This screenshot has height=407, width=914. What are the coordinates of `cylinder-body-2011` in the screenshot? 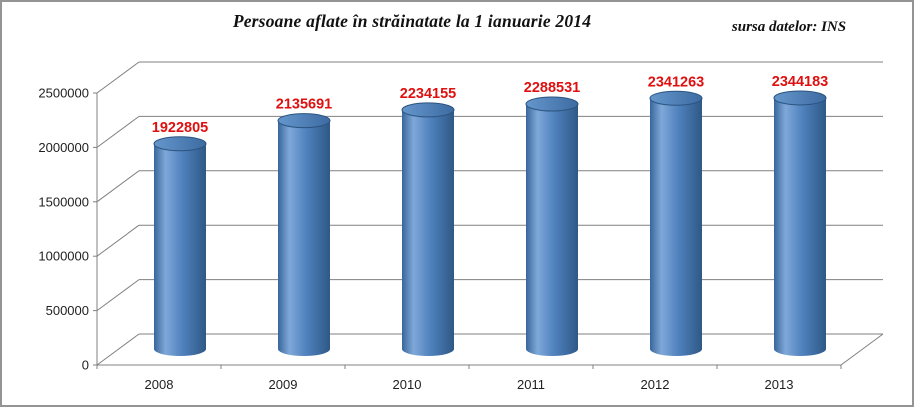 It's located at (552, 226).